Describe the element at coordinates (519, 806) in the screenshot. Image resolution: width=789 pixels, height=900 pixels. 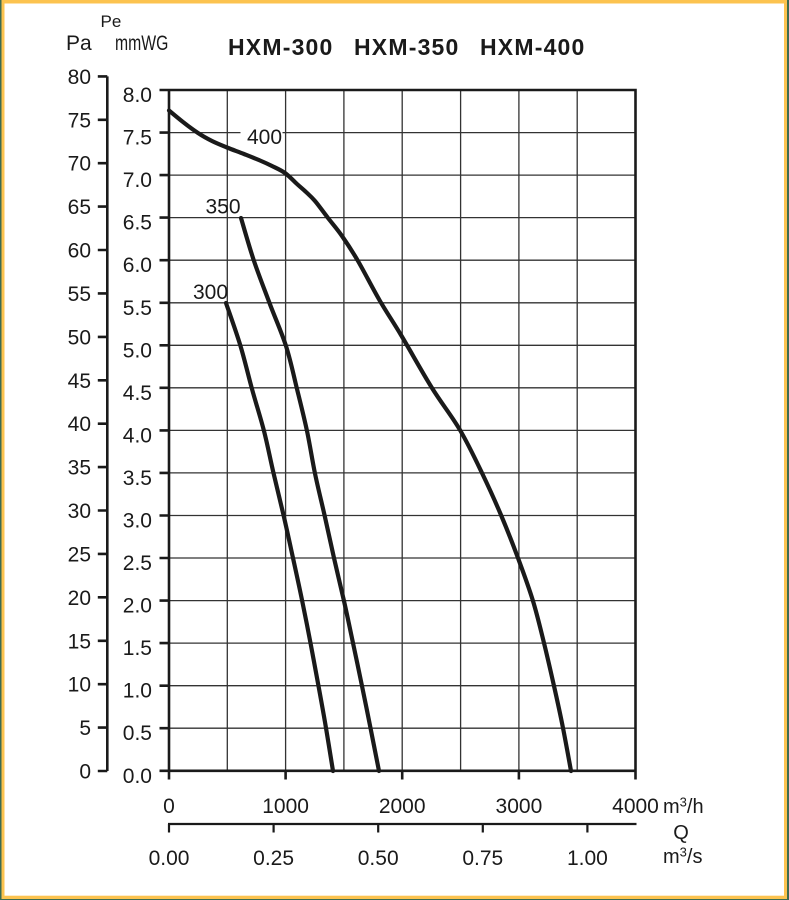
I see `svg-text: 3000` at that location.